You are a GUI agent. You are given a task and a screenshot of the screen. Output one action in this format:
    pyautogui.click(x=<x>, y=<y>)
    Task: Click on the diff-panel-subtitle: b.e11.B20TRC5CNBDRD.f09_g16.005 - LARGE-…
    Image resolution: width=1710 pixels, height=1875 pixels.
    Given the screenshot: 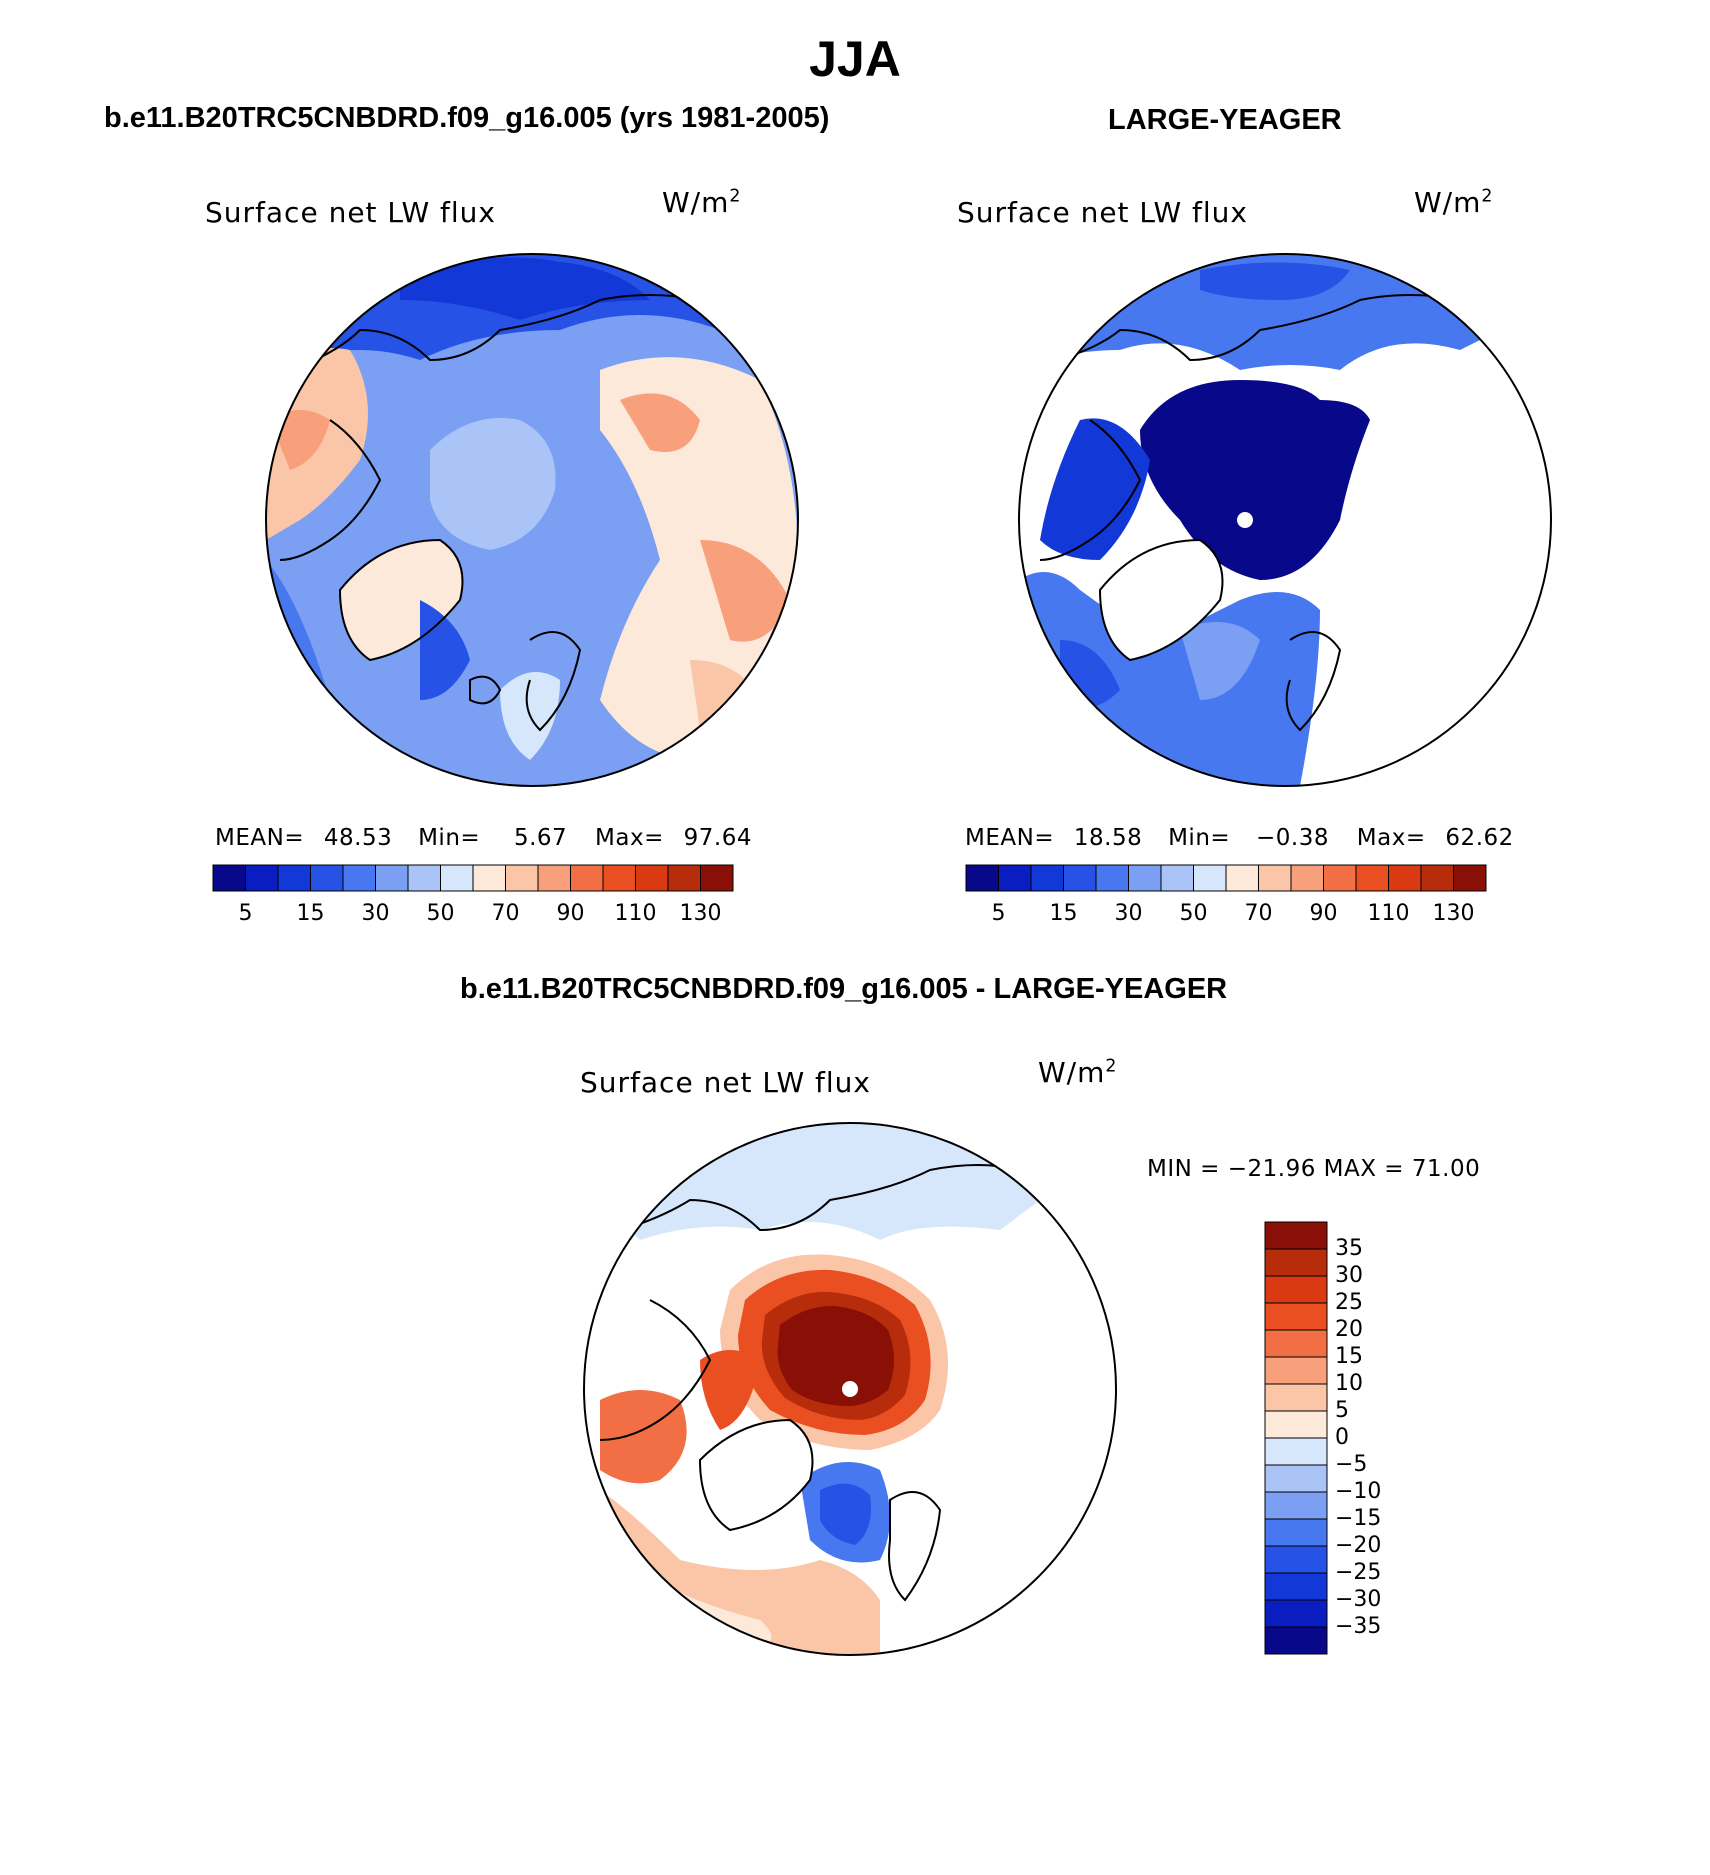 What is the action you would take?
    pyautogui.click(x=844, y=989)
    